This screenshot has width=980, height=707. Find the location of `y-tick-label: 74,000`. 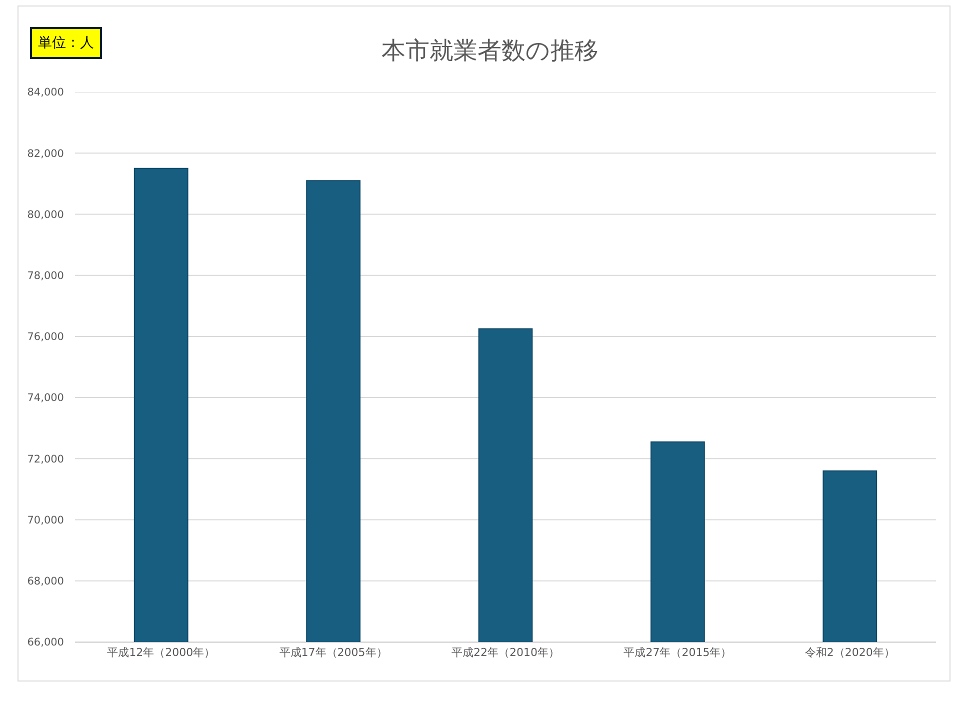

y-tick-label: 74,000 is located at coordinates (45, 398).